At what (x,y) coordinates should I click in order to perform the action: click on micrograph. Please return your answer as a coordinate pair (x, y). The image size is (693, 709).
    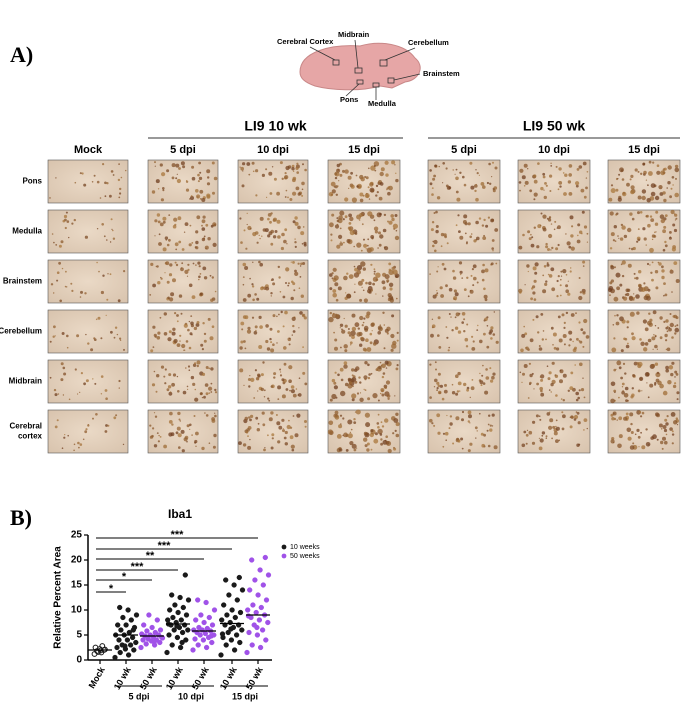
    Looking at the image, I should click on (273, 431).